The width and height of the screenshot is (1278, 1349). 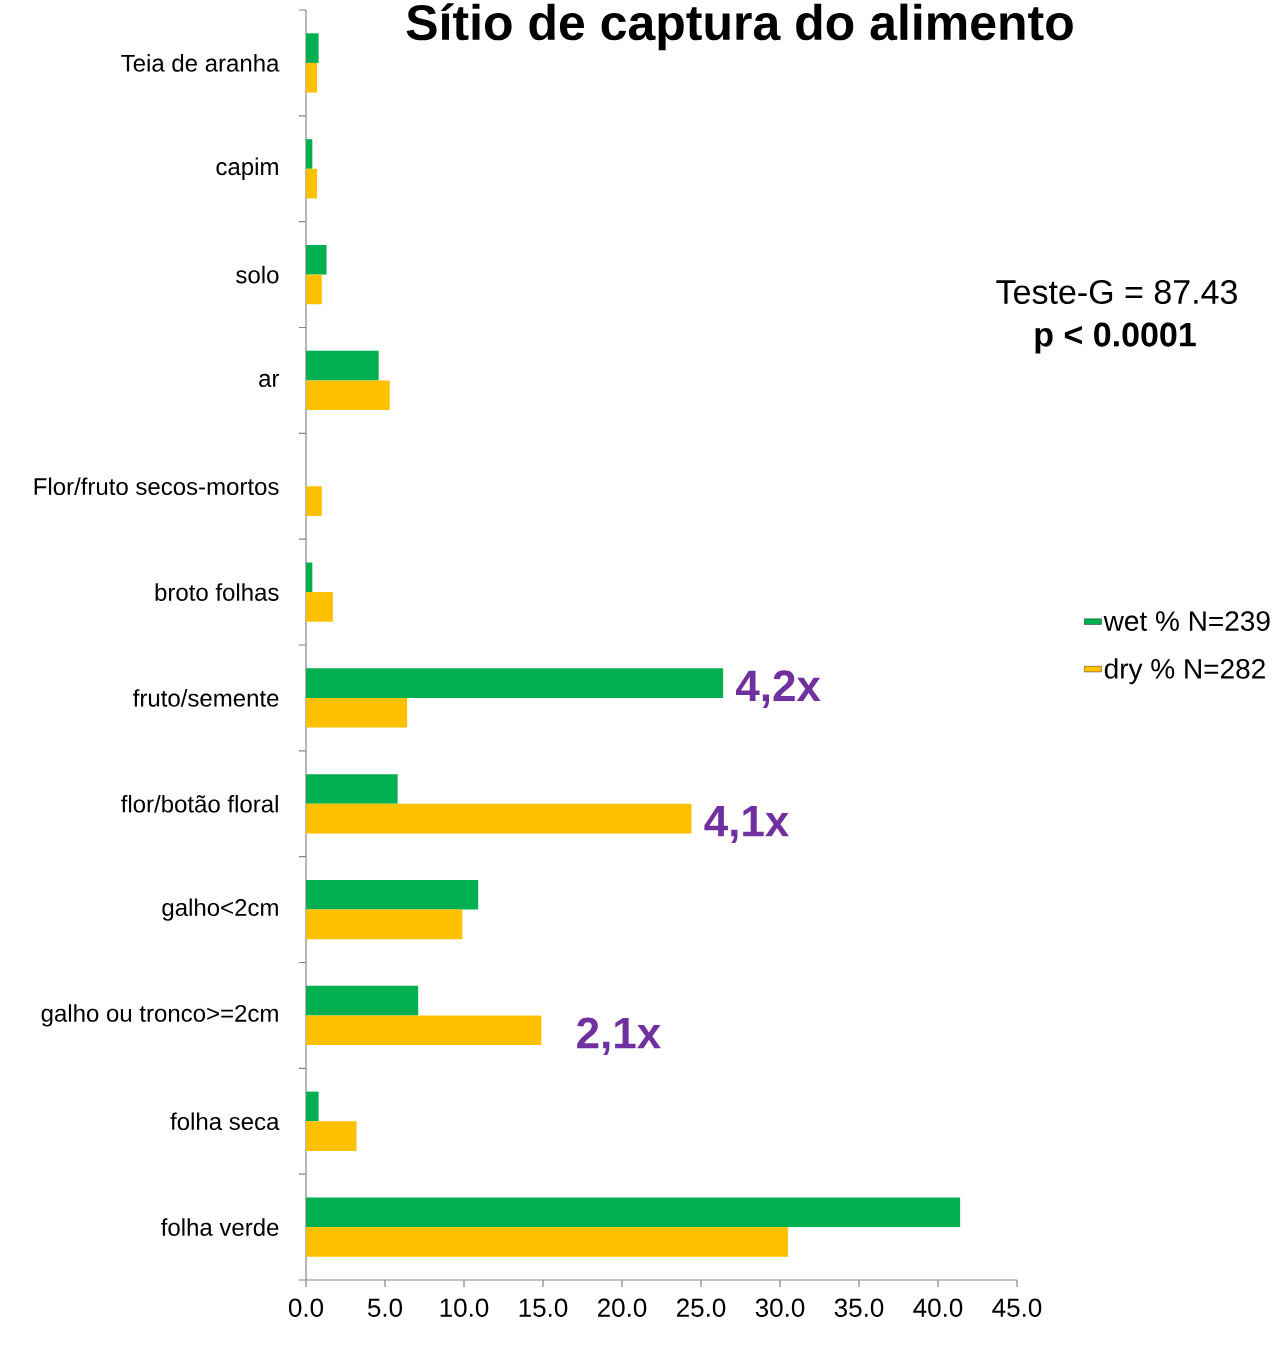 I want to click on x-tick-label: 0.0, so click(x=306, y=1307).